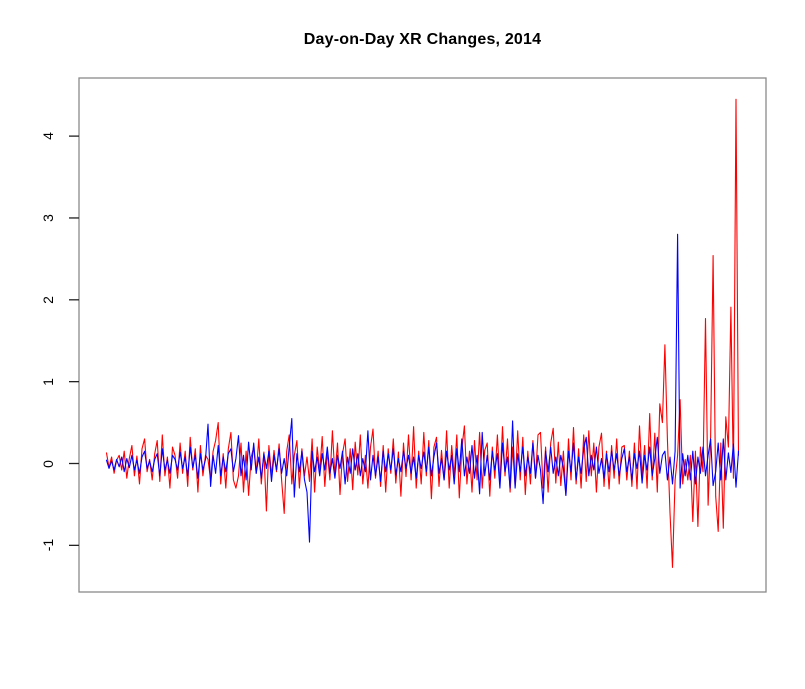  What do you see at coordinates (48, 381) in the screenshot?
I see `y-tick-label: 1` at bounding box center [48, 381].